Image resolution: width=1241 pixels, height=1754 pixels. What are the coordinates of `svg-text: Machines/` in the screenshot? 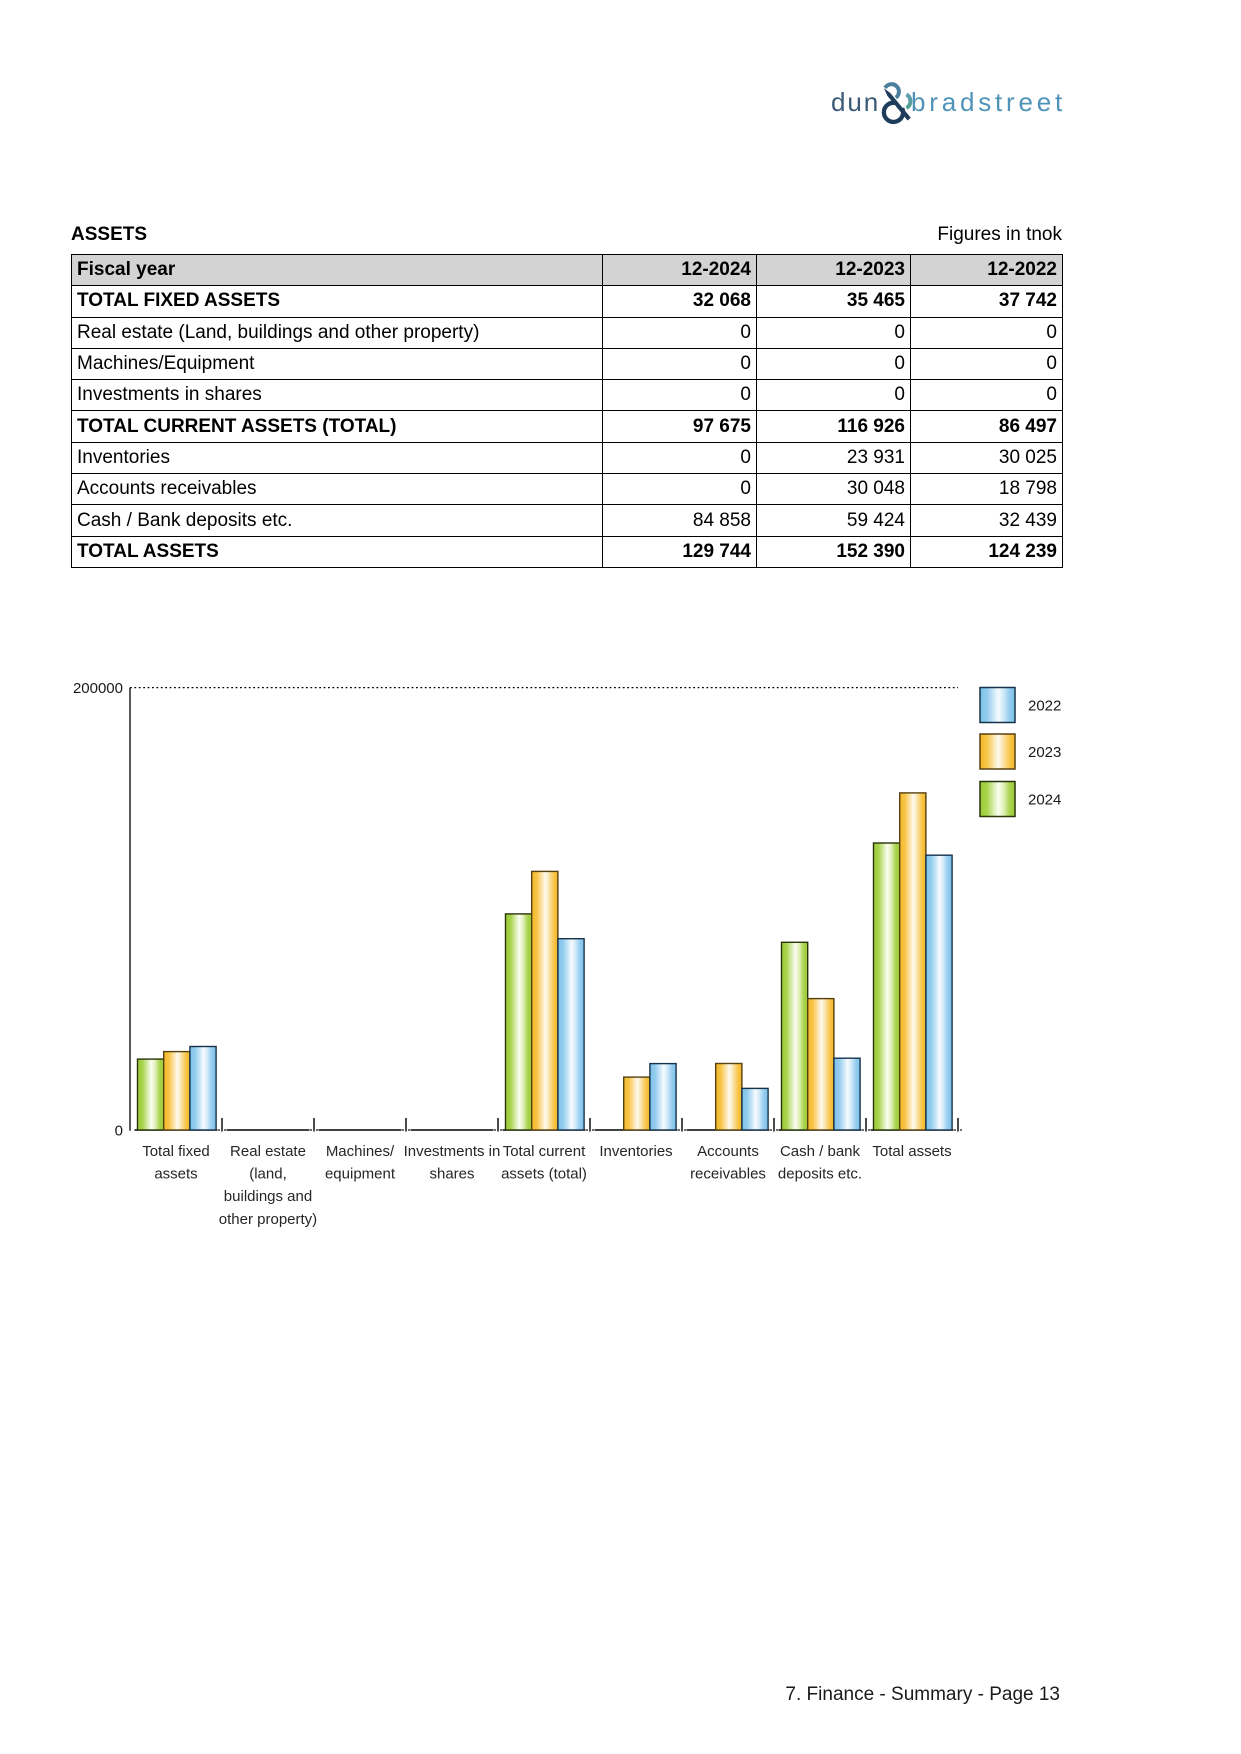 It's located at (360, 1151).